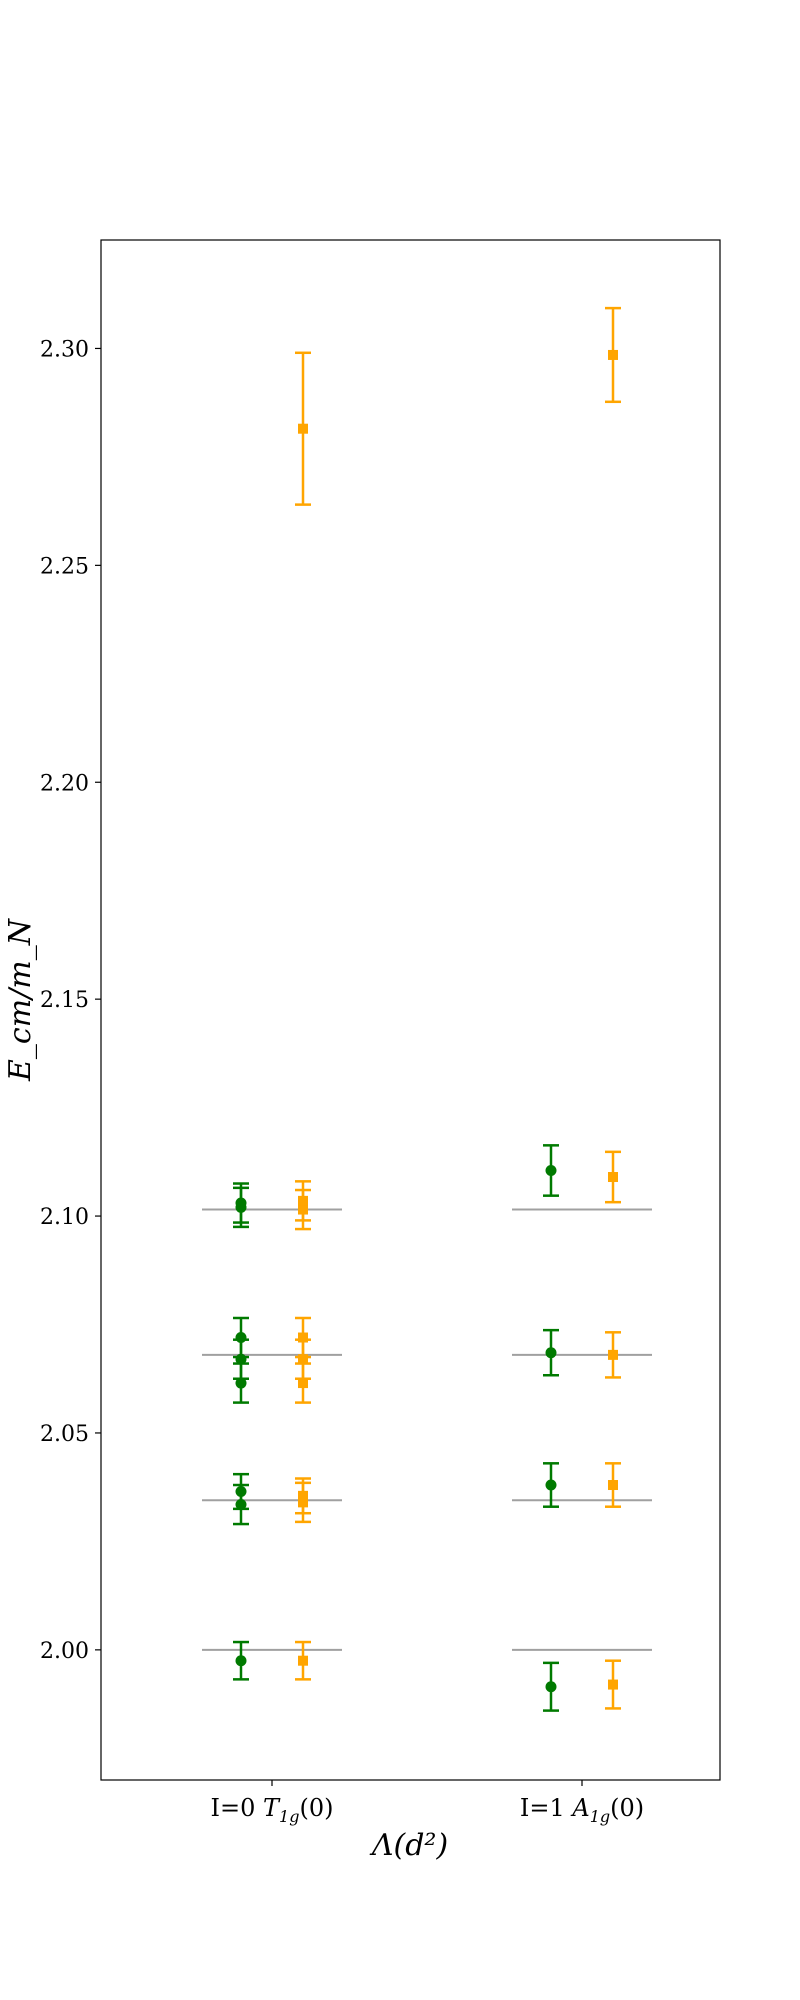 This screenshot has height=2000, width=800. I want to click on x-axis-label: Λ(d²), so click(408, 1845).